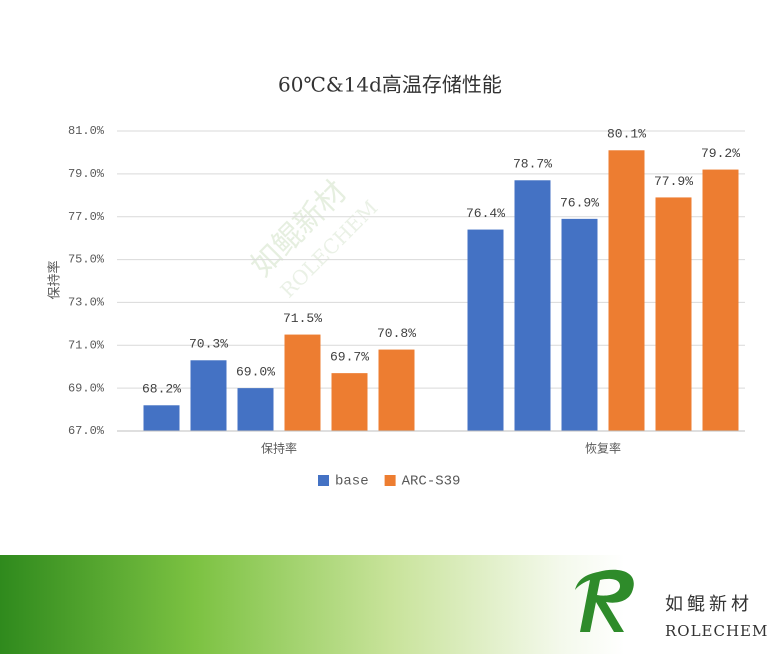 The height and width of the screenshot is (654, 781). What do you see at coordinates (279, 448) in the screenshot?
I see `x-tick-label: 保持率` at bounding box center [279, 448].